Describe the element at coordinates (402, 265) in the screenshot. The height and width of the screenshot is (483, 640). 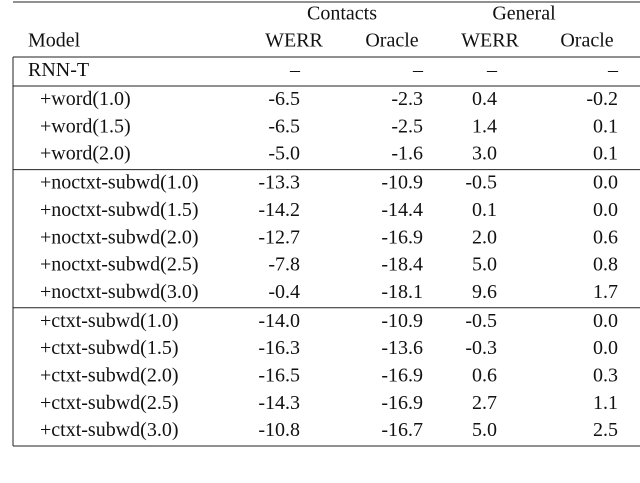
I see `cell-value: -18.4` at that location.